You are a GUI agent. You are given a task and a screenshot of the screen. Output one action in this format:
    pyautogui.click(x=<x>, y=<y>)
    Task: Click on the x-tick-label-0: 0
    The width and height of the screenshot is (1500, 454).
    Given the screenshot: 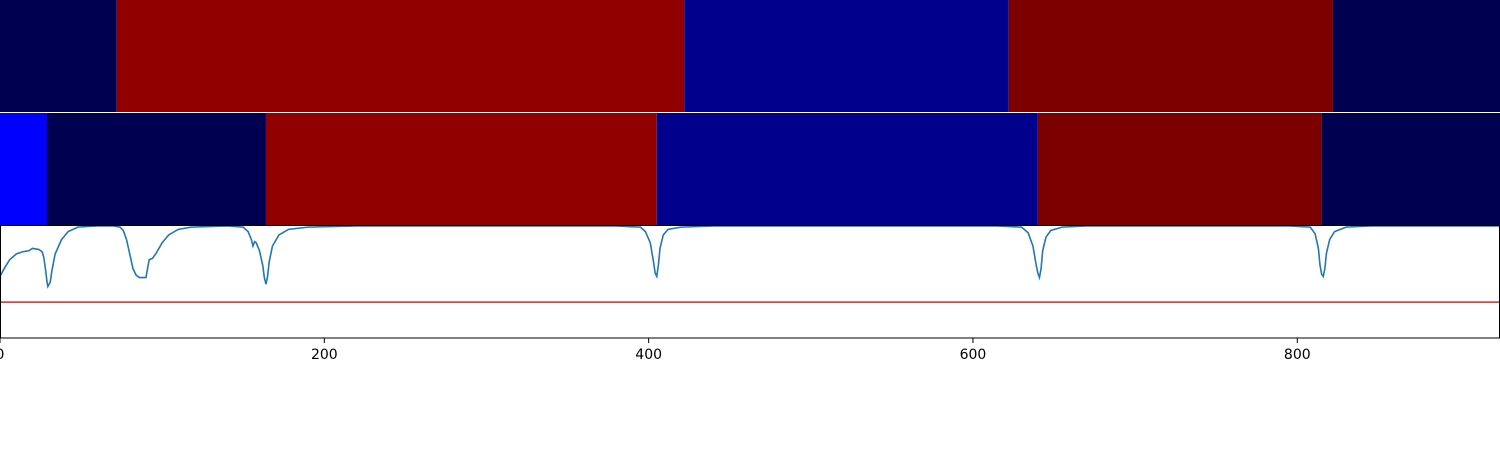 What is the action you would take?
    pyautogui.click(x=2, y=355)
    